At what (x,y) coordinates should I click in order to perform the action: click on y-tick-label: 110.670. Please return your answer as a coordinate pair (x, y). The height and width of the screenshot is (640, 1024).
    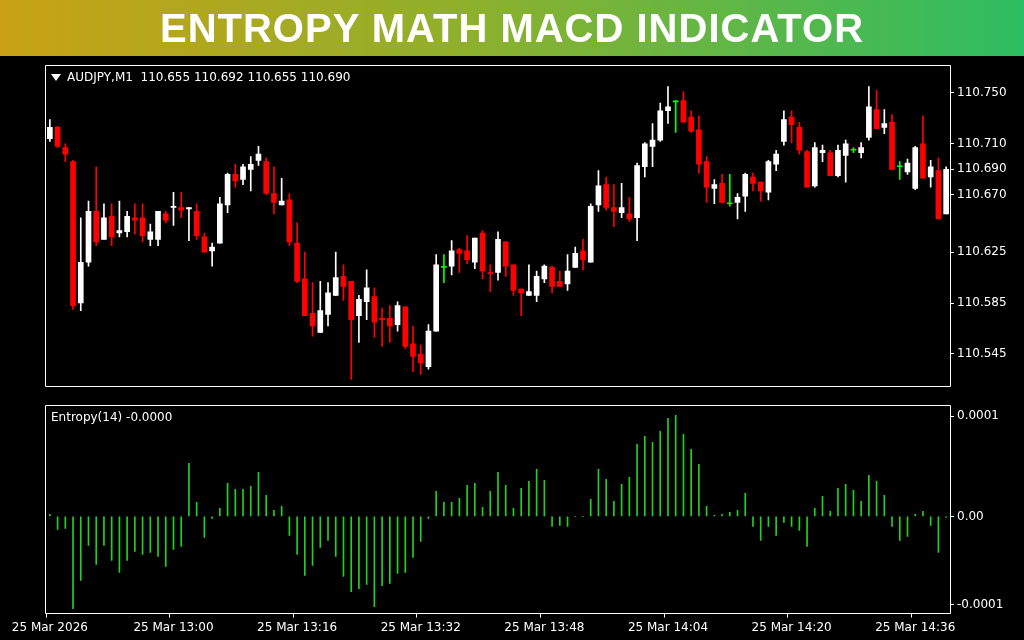
    Looking at the image, I should click on (982, 193).